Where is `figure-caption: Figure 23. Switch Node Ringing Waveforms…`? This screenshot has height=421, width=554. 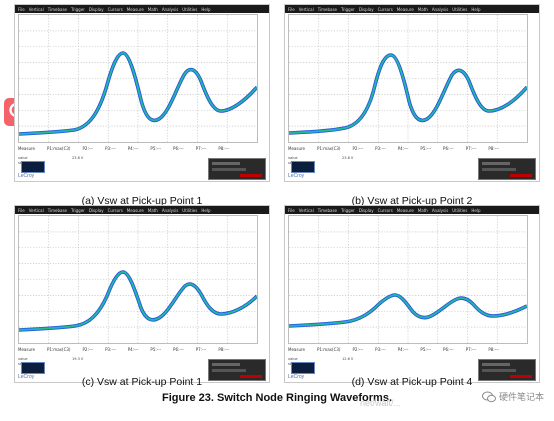 figure-caption: Figure 23. Switch Node Ringing Waveforms… is located at coordinates (276, 398).